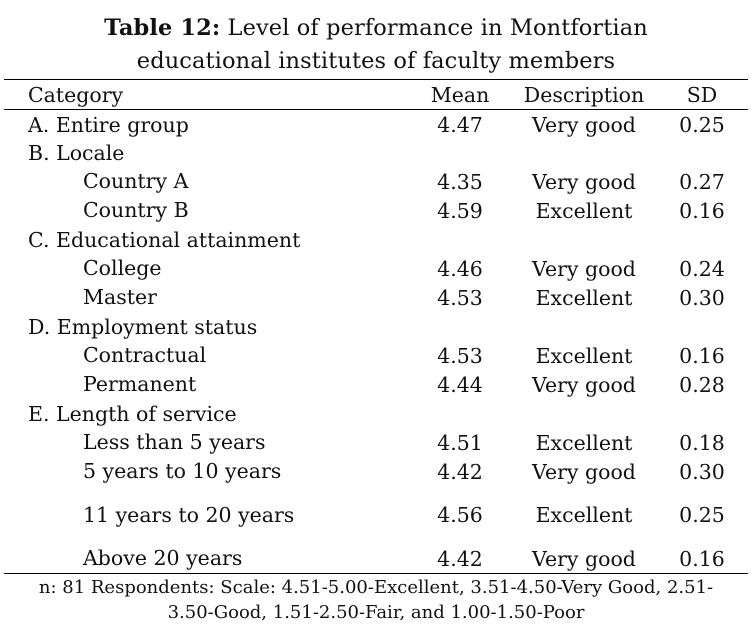 The image size is (752, 625). What do you see at coordinates (376, 109) in the screenshot?
I see `table-header-rule` at bounding box center [376, 109].